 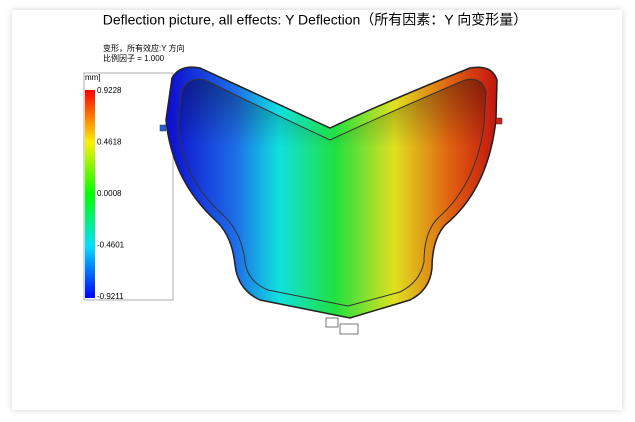 What do you see at coordinates (128, 186) in the screenshot?
I see `legend-box` at bounding box center [128, 186].